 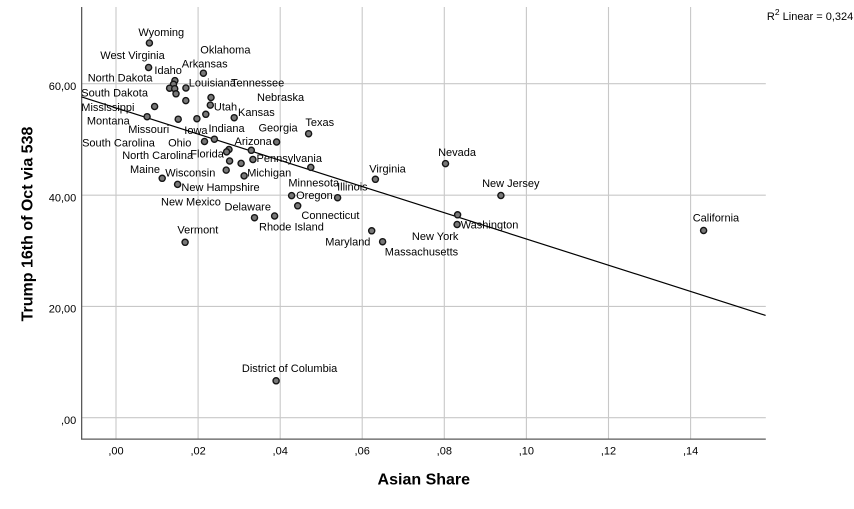 I want to click on svg-text: Arizona, so click(x=254, y=142).